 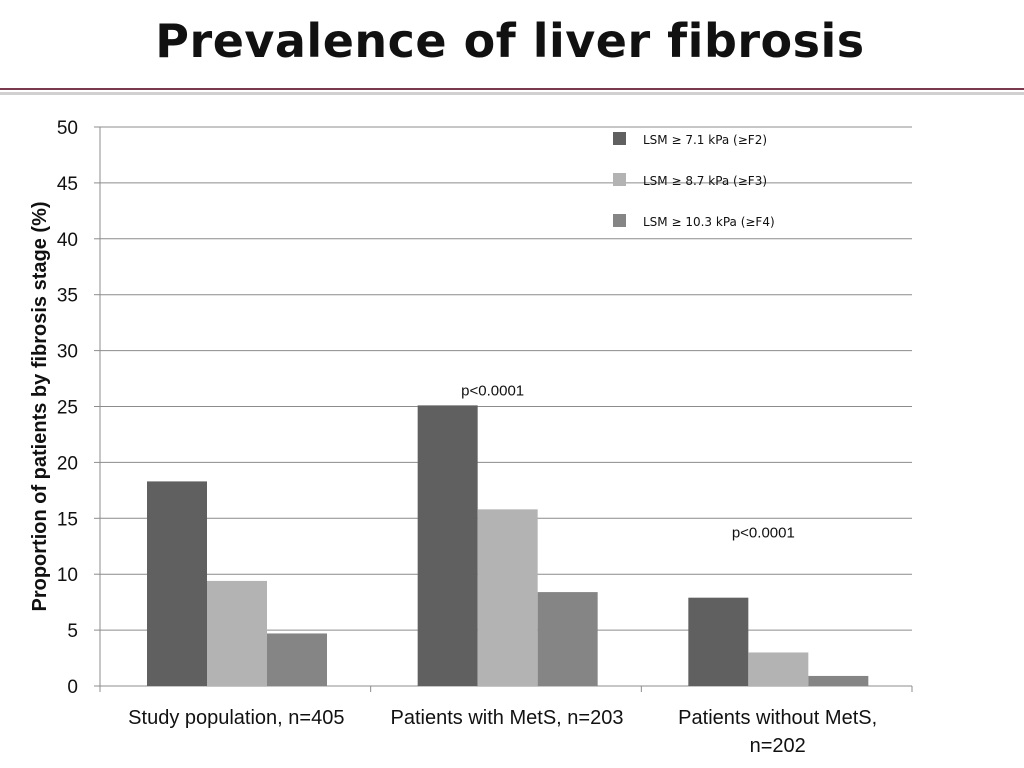 What do you see at coordinates (67, 463) in the screenshot?
I see `y-tick-label: 20` at bounding box center [67, 463].